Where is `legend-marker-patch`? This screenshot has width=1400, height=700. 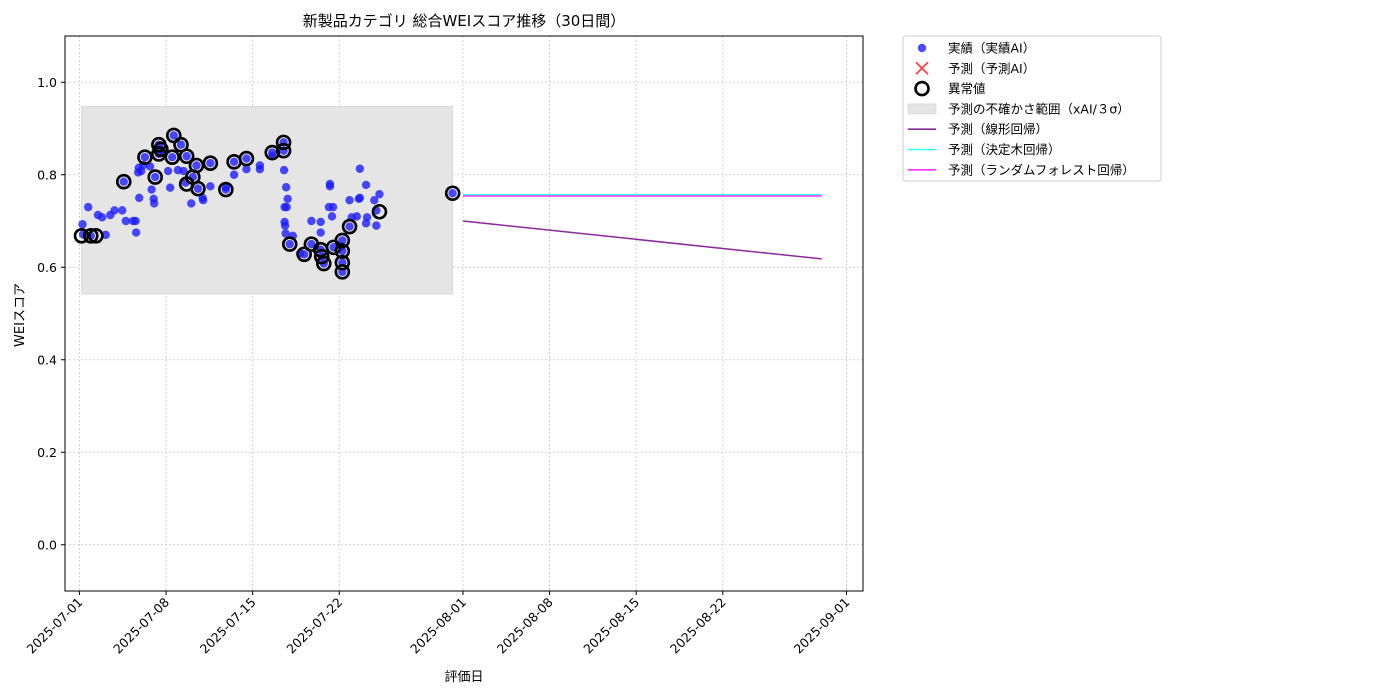
legend-marker-patch is located at coordinates (922, 109).